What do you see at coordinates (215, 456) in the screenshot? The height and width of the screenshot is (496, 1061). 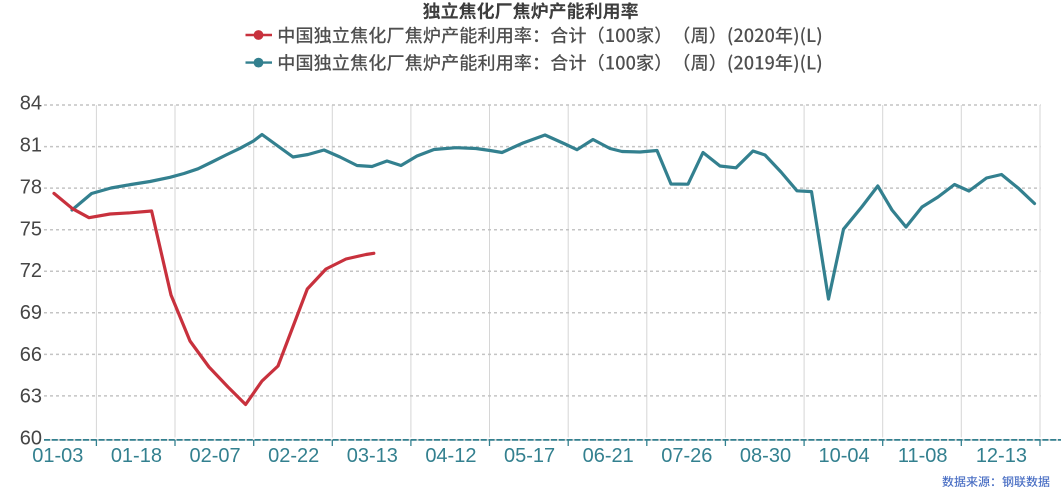 I see `svg-text: 02-07` at bounding box center [215, 456].